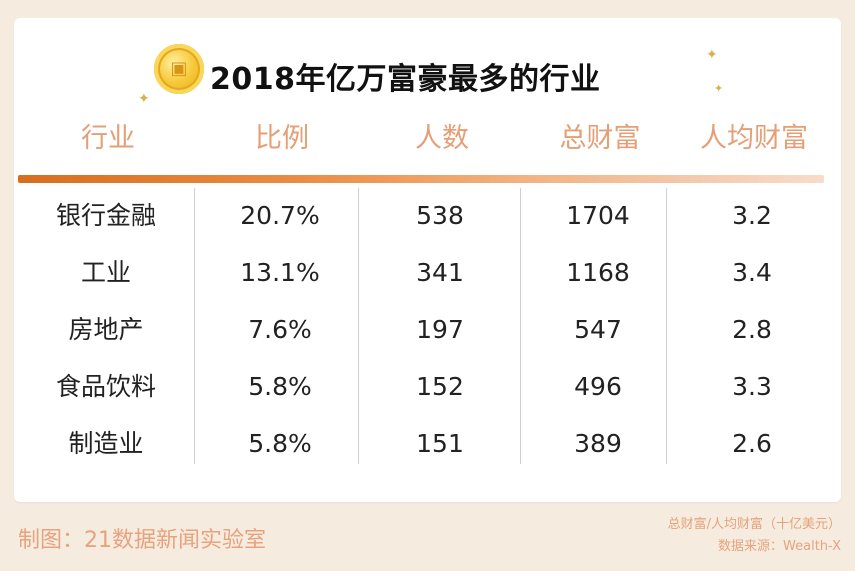 This screenshot has width=855, height=571. What do you see at coordinates (600, 138) in the screenshot?
I see `column-header: 总财富` at bounding box center [600, 138].